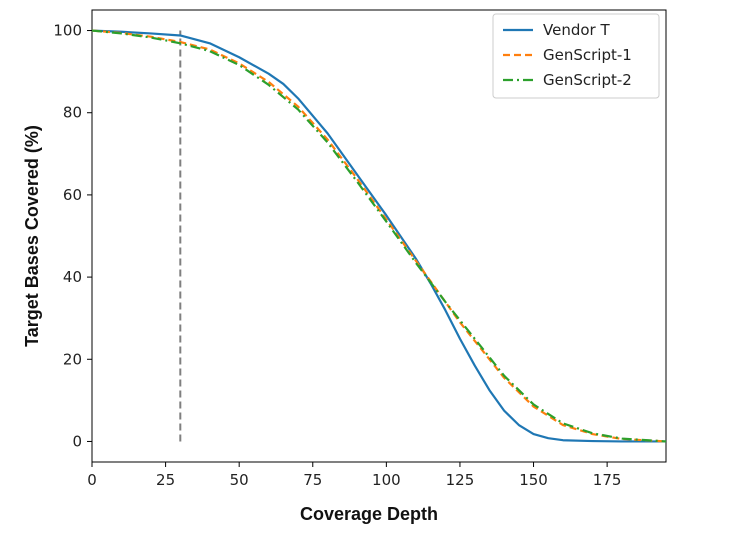 The height and width of the screenshot is (541, 740). What do you see at coordinates (354, 475) in the screenshot?
I see `x-axis-ticks: 0 25 50 75 100 125 150 175` at bounding box center [354, 475].